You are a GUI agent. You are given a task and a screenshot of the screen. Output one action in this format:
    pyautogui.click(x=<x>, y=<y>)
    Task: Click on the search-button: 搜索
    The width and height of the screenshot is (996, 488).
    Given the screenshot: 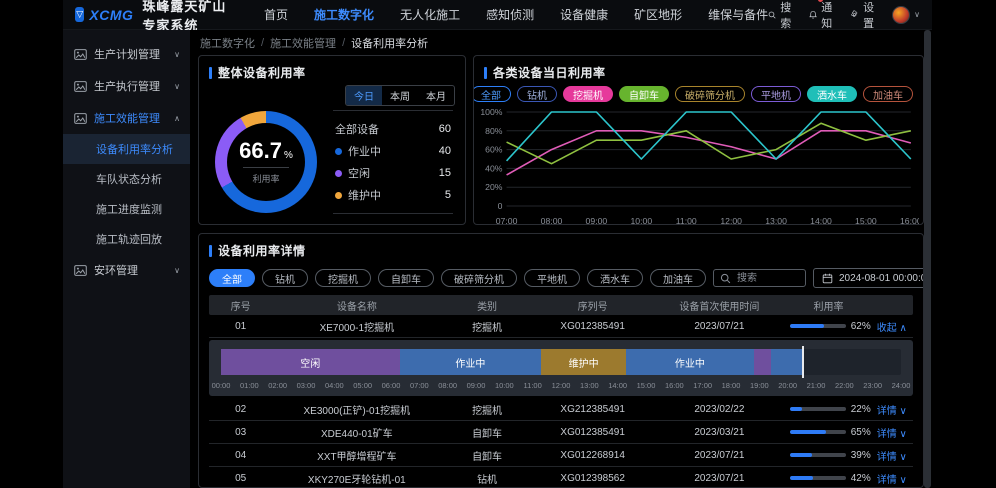 What is the action you would take?
    pyautogui.click(x=781, y=15)
    